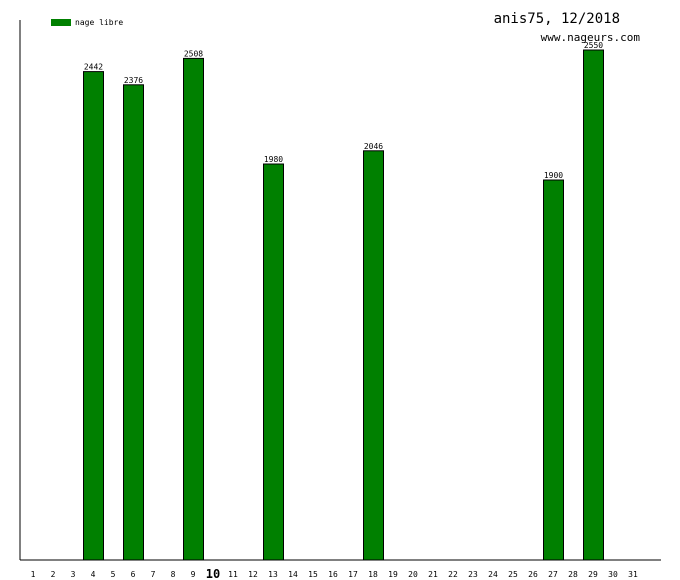 The width and height of the screenshot is (680, 580). What do you see at coordinates (593, 45) in the screenshot?
I see `bar-value-label-day-29: 2550` at bounding box center [593, 45].